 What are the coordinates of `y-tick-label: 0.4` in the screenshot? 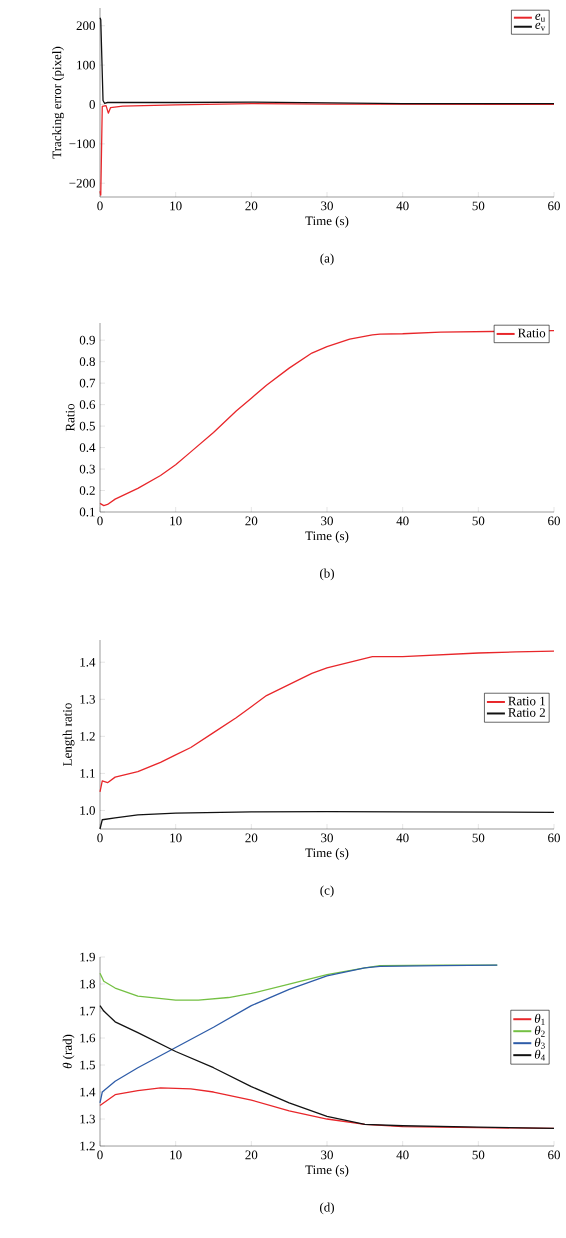 It's located at (87, 447).